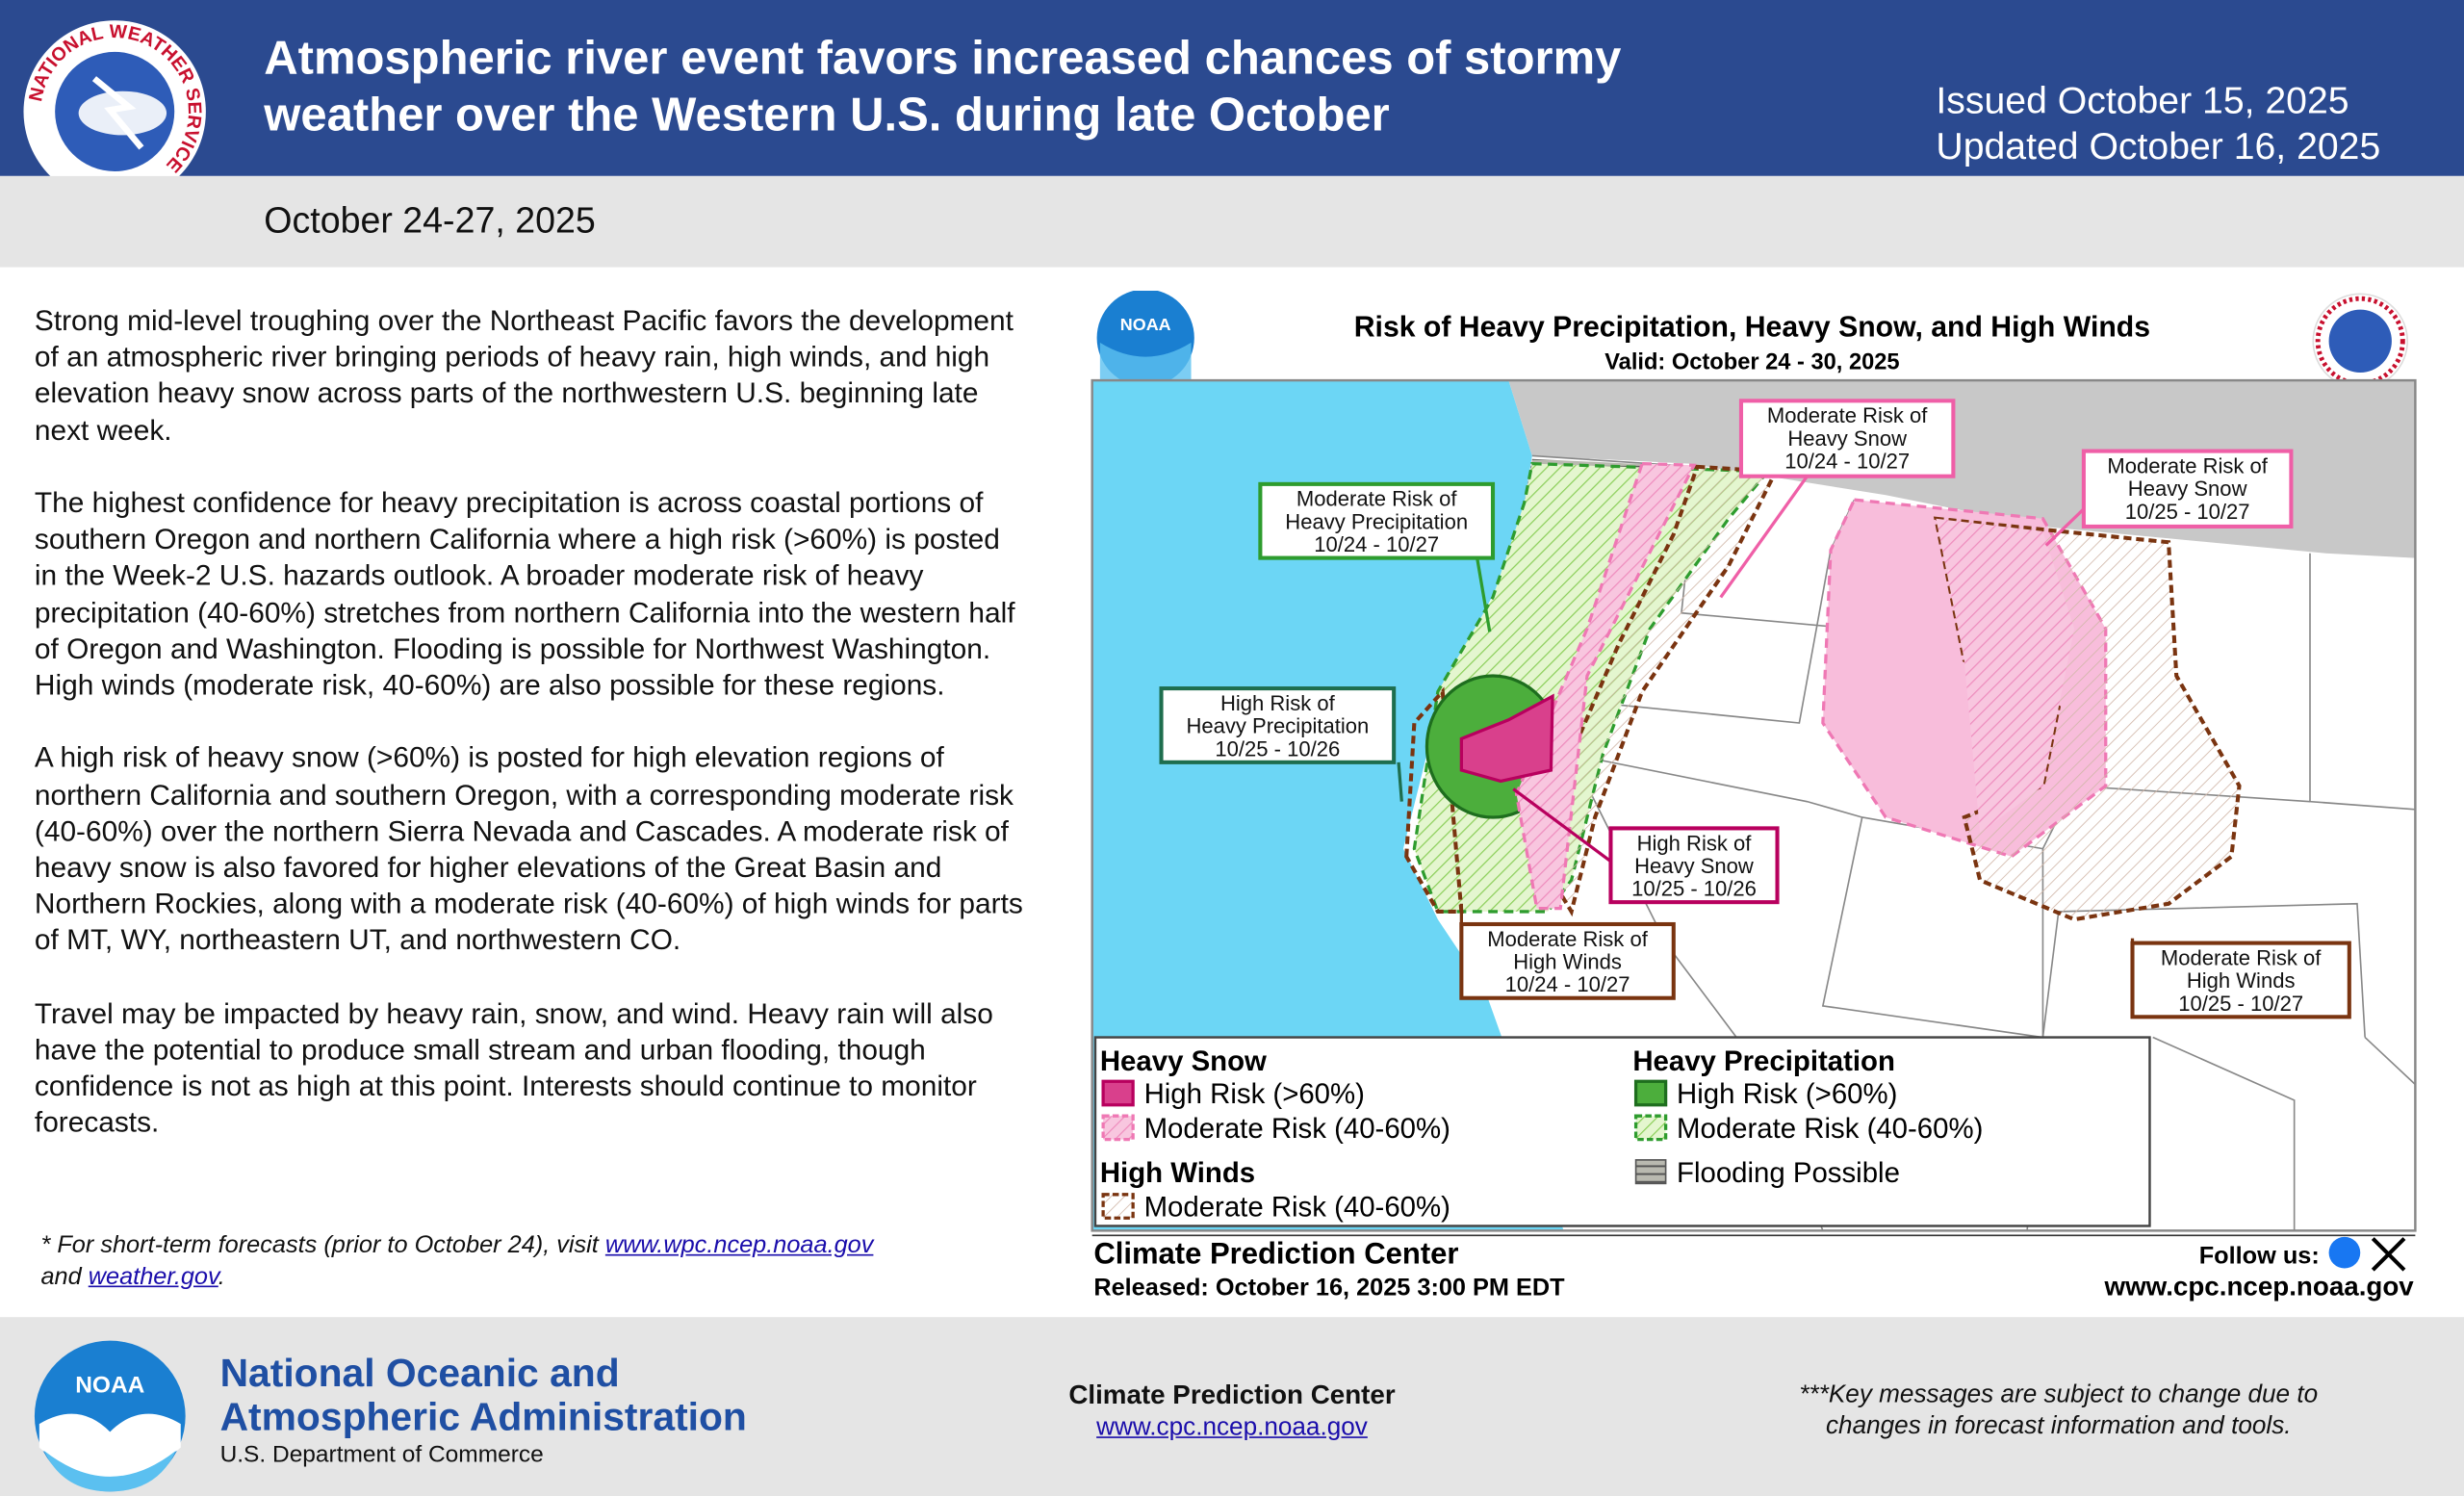  What do you see at coordinates (1329, 1287) in the screenshot?
I see `released: Released: October 16, 2025 3:00 PM EDT` at bounding box center [1329, 1287].